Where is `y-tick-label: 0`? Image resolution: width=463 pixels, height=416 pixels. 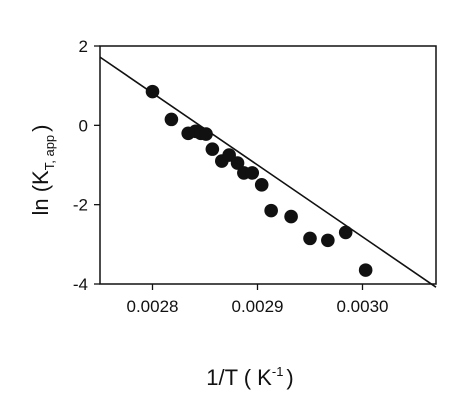
y-tick-label: 0 is located at coordinates (83, 125).